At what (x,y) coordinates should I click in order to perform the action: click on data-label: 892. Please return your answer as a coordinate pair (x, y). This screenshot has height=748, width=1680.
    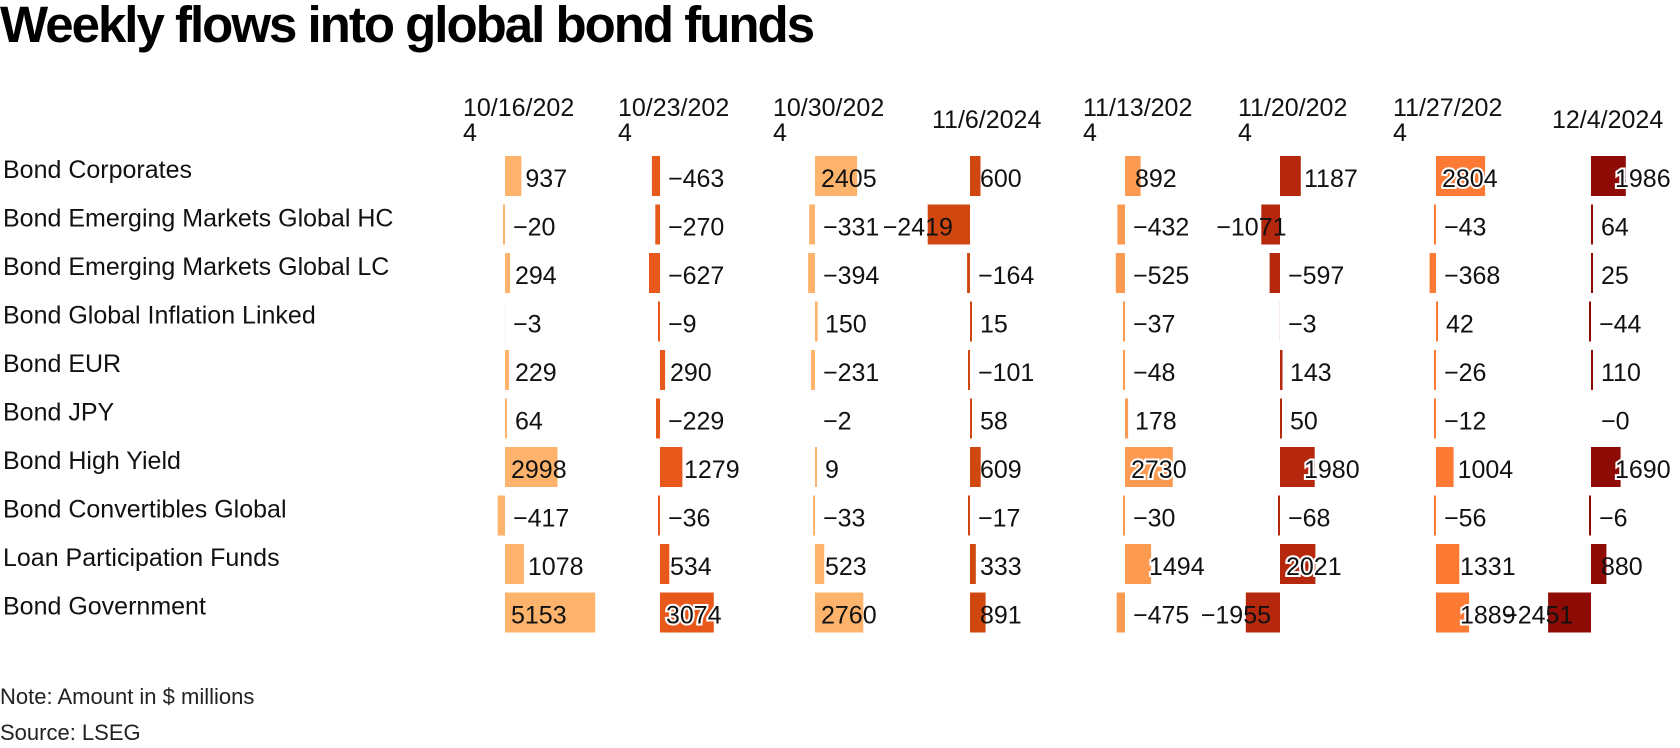
    Looking at the image, I should click on (1156, 179).